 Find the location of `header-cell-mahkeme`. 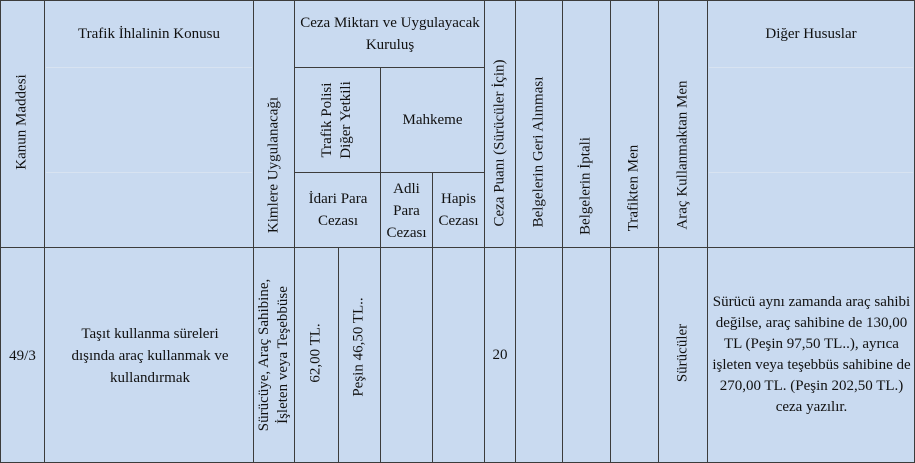

header-cell-mahkeme is located at coordinates (432, 120).